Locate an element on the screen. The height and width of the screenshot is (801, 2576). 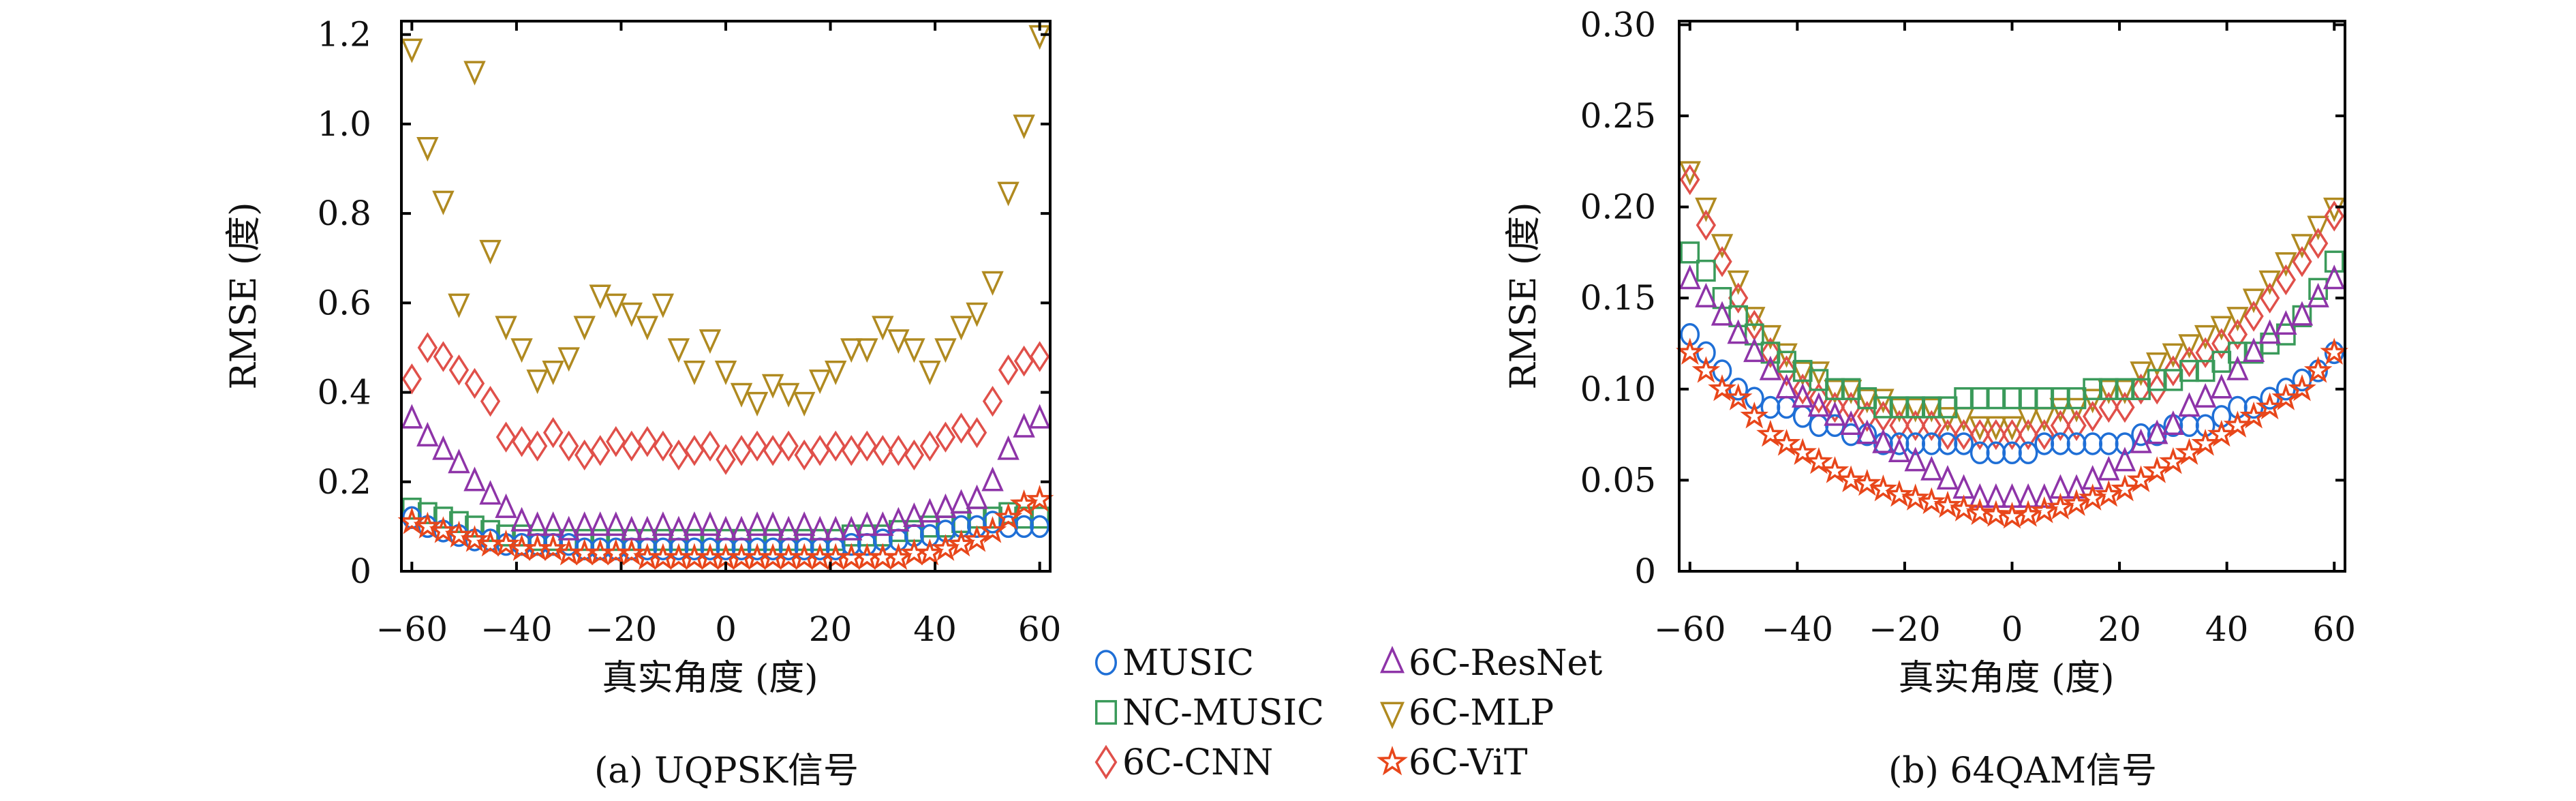
series-6c-cnn is located at coordinates (2012, 308).